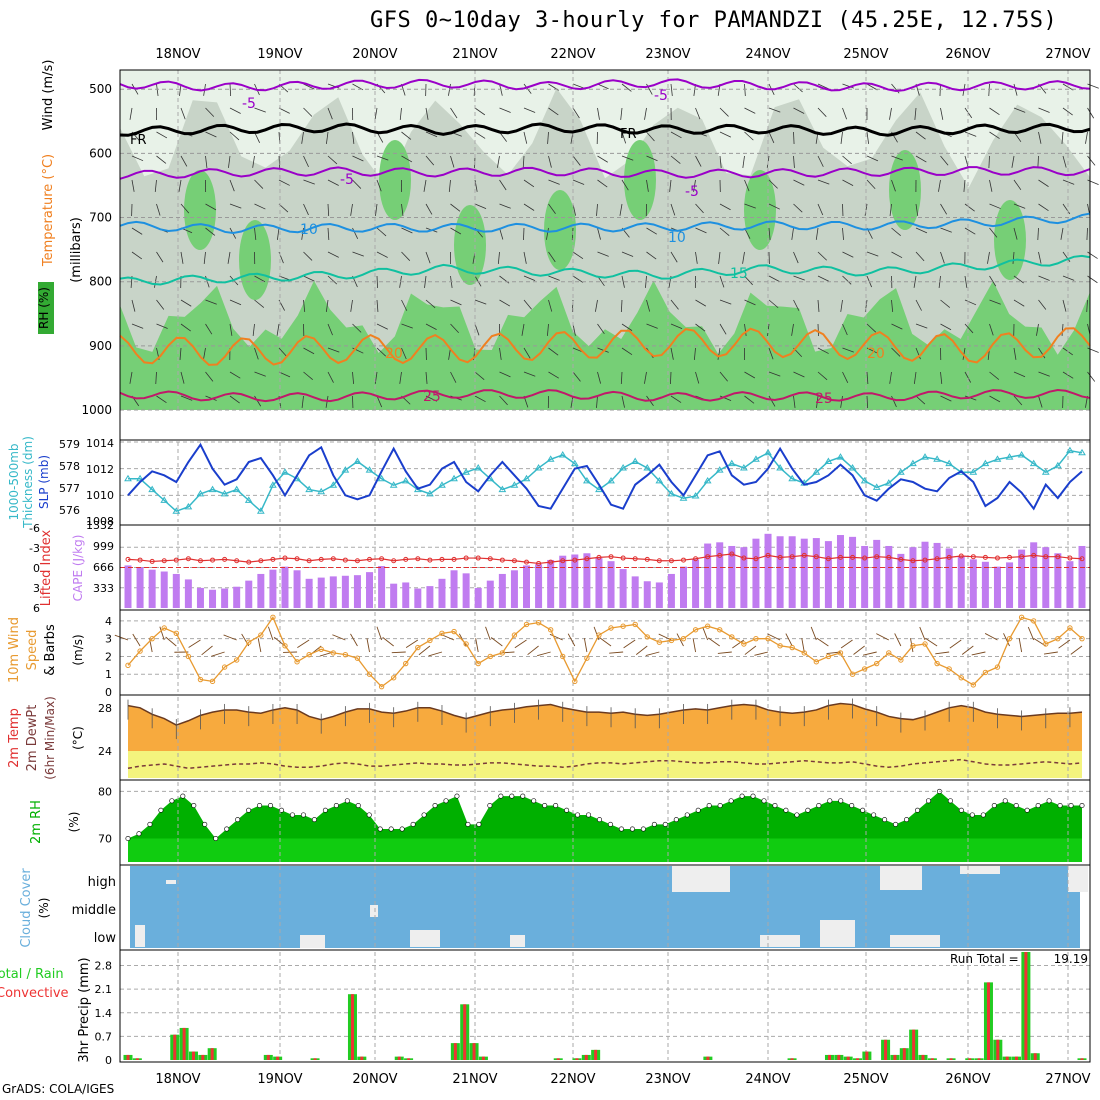 The width and height of the screenshot is (1100, 1100). Describe the element at coordinates (78, 568) in the screenshot. I see `ylabel-cape: CAPE (J/kg)` at that location.